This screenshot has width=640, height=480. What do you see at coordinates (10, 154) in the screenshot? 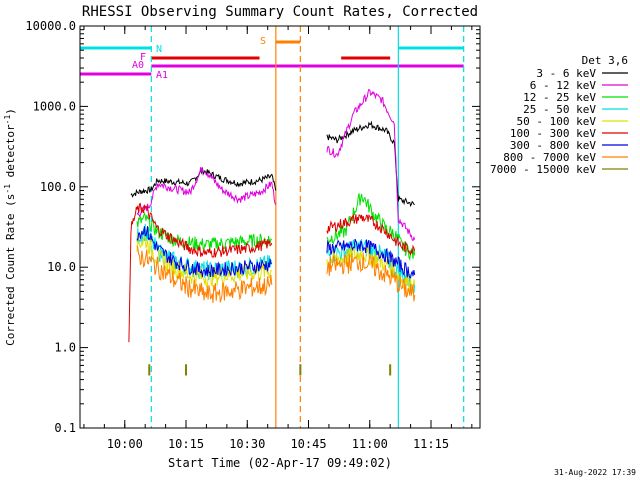
I see `y-axis-label-mid: detector` at bounding box center [10, 154].